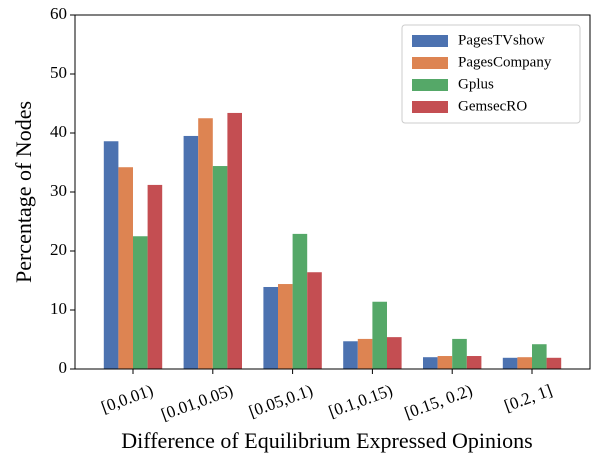 The height and width of the screenshot is (460, 597). What do you see at coordinates (58, 72) in the screenshot?
I see `y-tick-label: 50` at bounding box center [58, 72].